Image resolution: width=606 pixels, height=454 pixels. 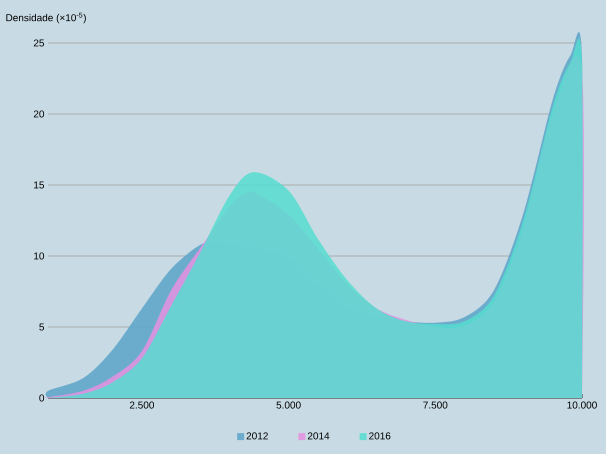 What do you see at coordinates (41, 326) in the screenshot?
I see `y-tick-label: 5` at bounding box center [41, 326].